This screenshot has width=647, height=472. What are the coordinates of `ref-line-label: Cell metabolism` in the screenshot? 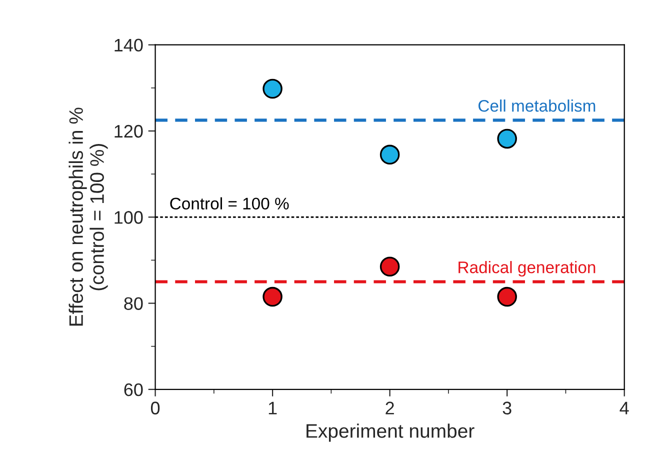 It's located at (537, 106).